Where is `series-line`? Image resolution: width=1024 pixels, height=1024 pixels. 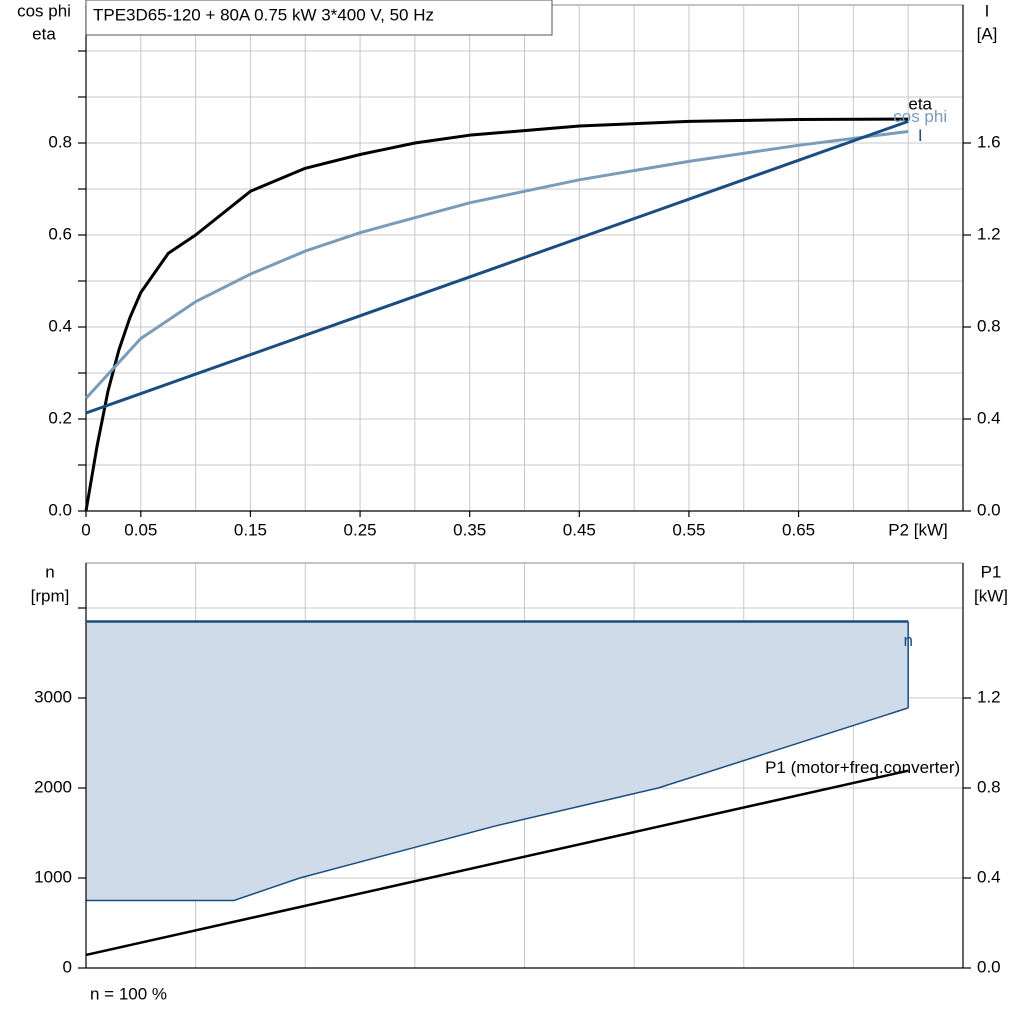
series-line is located at coordinates (497, 863).